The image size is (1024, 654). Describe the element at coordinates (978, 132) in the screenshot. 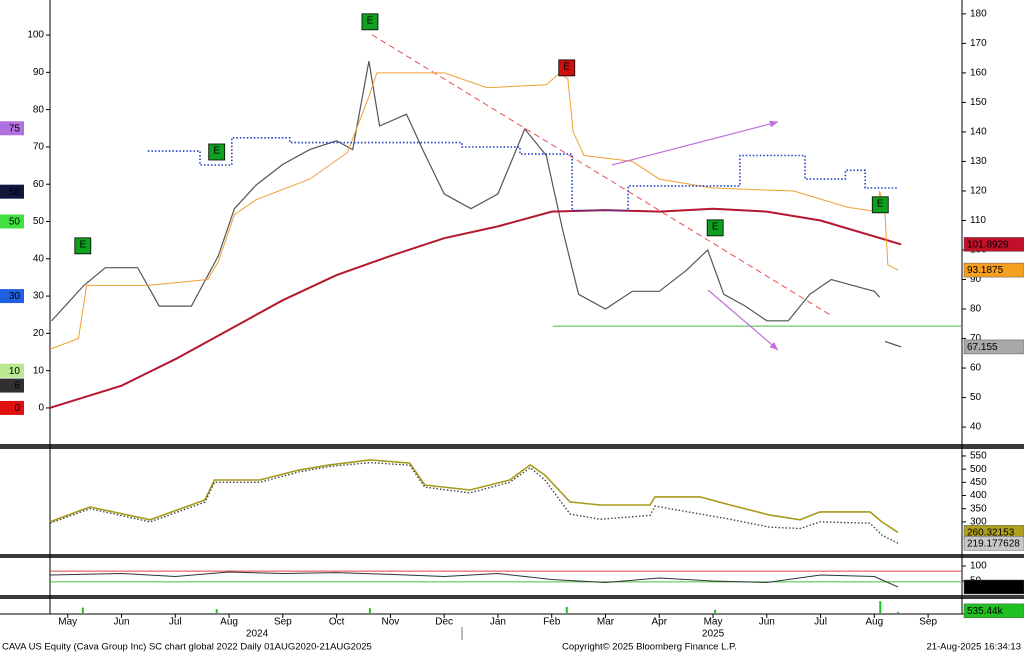

I see `y-tick-label: 140` at that location.